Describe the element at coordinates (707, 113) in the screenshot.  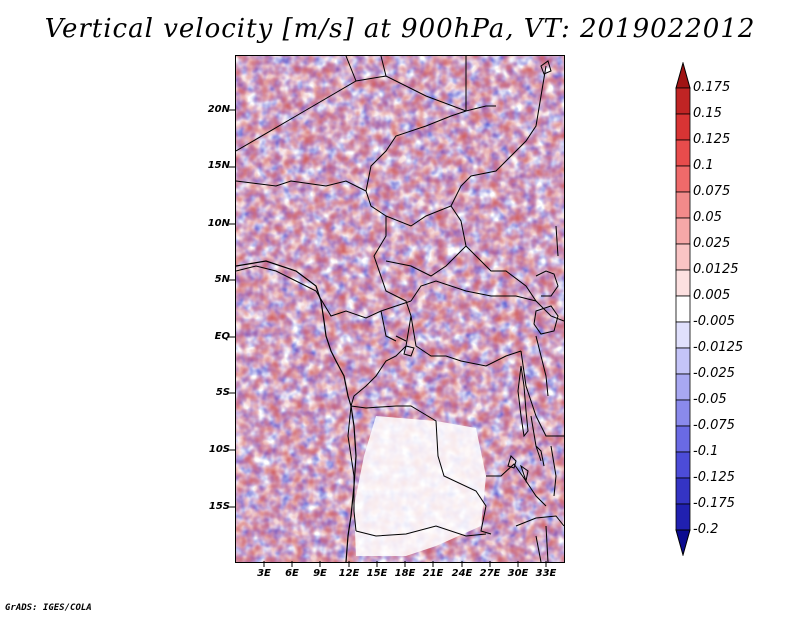
I see `colorbar-label: 0.15` at that location.